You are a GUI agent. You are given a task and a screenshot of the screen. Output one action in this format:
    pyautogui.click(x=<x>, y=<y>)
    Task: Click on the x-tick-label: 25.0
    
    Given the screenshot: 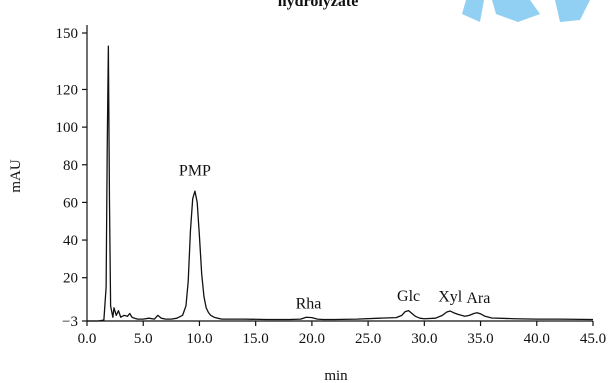 What is the action you would take?
    pyautogui.click(x=368, y=339)
    